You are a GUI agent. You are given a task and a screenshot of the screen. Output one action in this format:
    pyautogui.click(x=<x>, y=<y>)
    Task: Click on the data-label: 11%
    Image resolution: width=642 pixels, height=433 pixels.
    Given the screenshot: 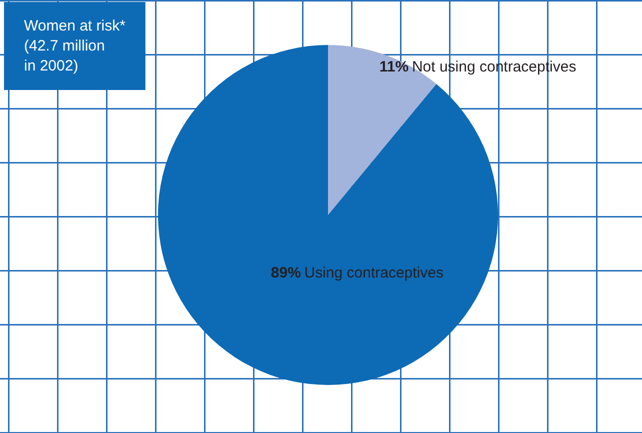 What is the action you would take?
    pyautogui.click(x=394, y=67)
    